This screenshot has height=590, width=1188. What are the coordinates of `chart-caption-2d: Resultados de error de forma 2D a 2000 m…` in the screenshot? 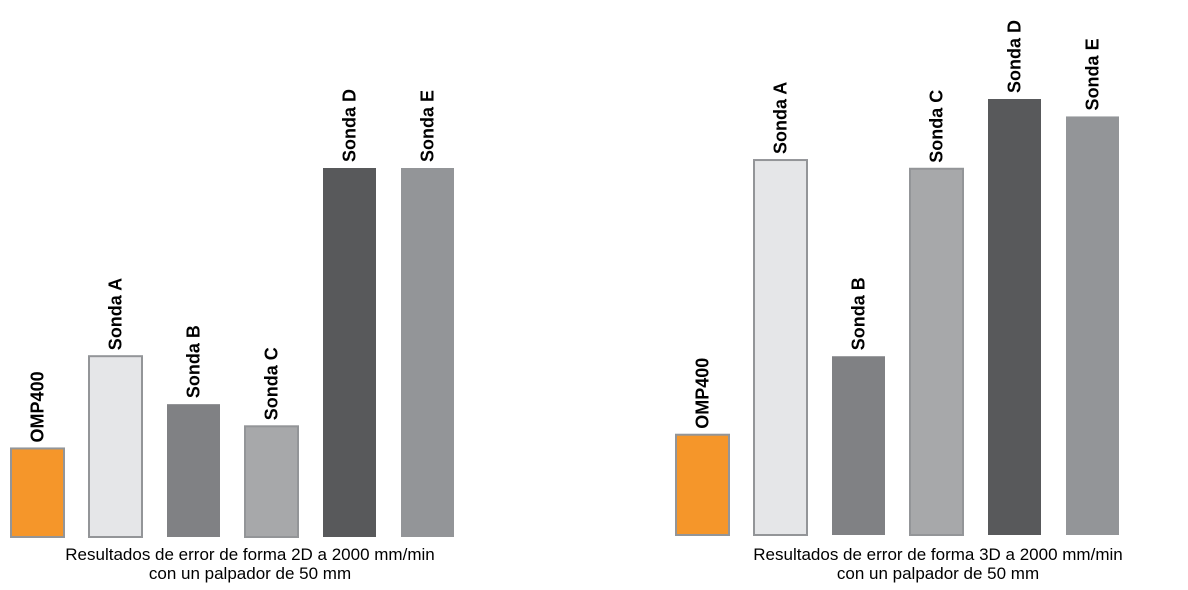 It's located at (250, 564).